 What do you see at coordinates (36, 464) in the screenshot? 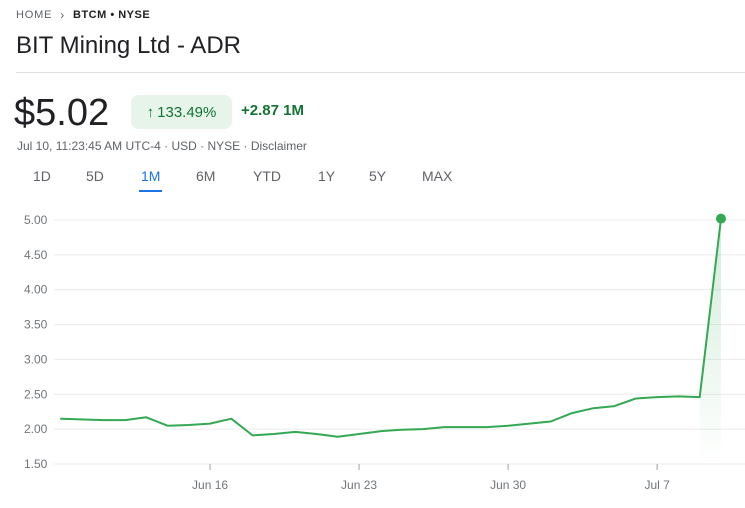
I see `y-tick-label: 1.50` at bounding box center [36, 464].